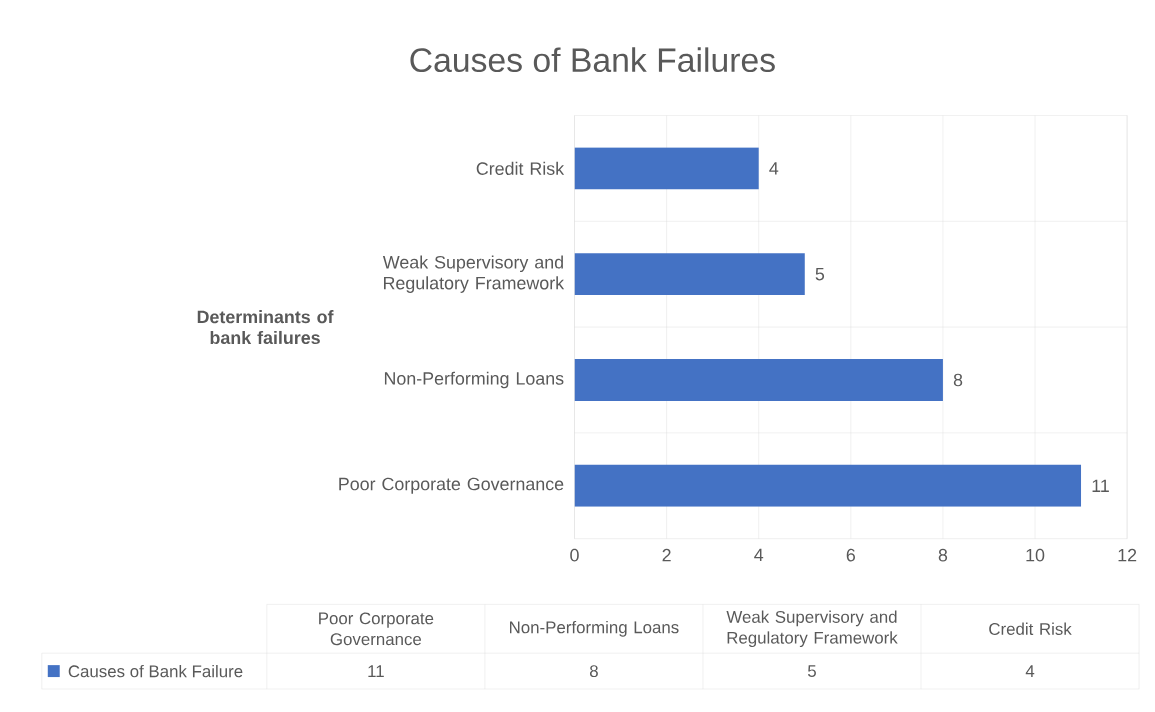 The height and width of the screenshot is (712, 1155). Describe the element at coordinates (851, 555) in the screenshot. I see `x-tick-label: 6` at that location.